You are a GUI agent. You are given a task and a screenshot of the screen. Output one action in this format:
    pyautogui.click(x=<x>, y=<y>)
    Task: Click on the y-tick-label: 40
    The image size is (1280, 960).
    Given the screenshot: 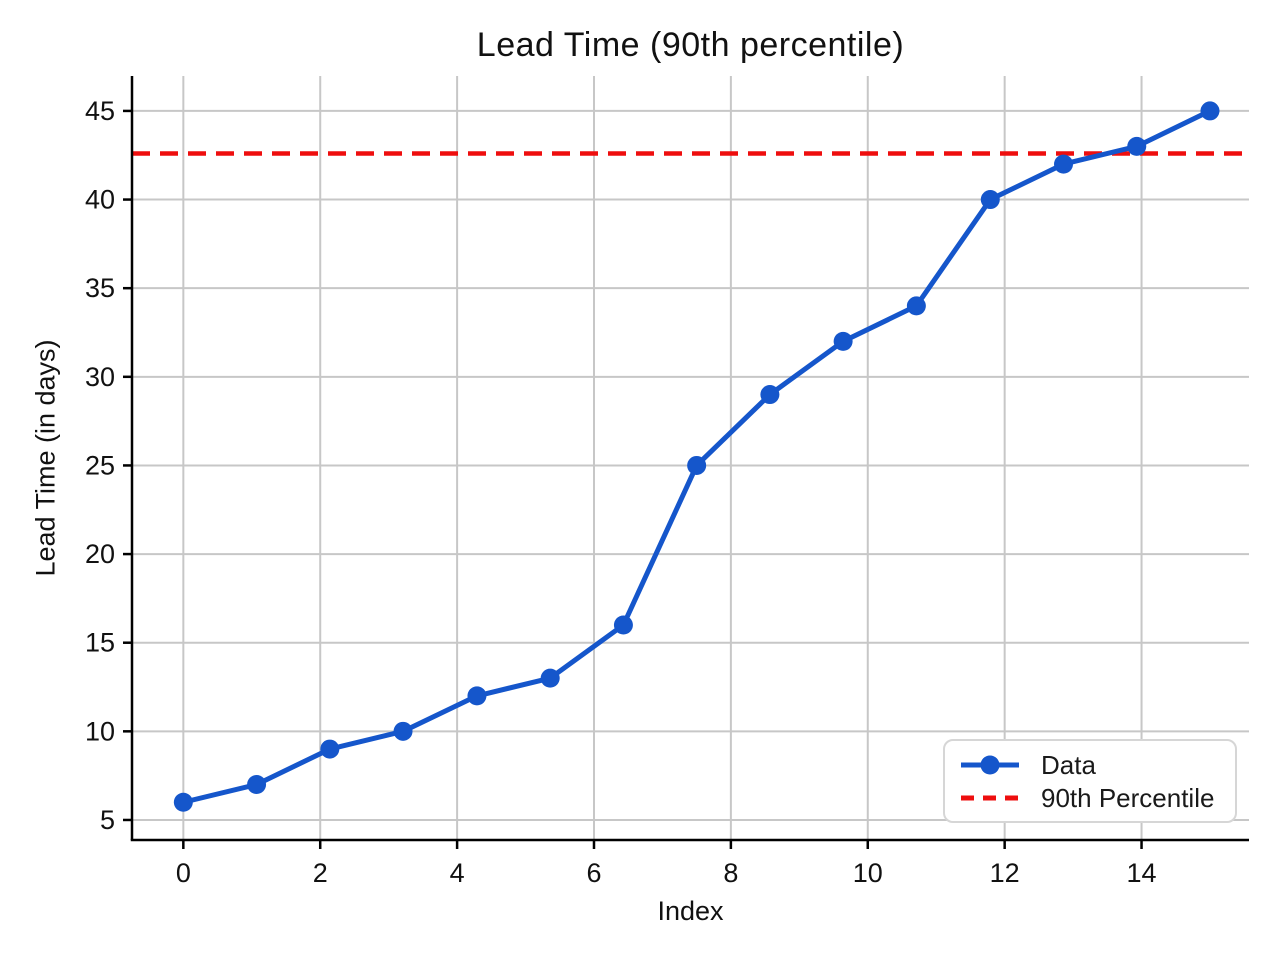 What is the action you would take?
    pyautogui.click(x=100, y=200)
    